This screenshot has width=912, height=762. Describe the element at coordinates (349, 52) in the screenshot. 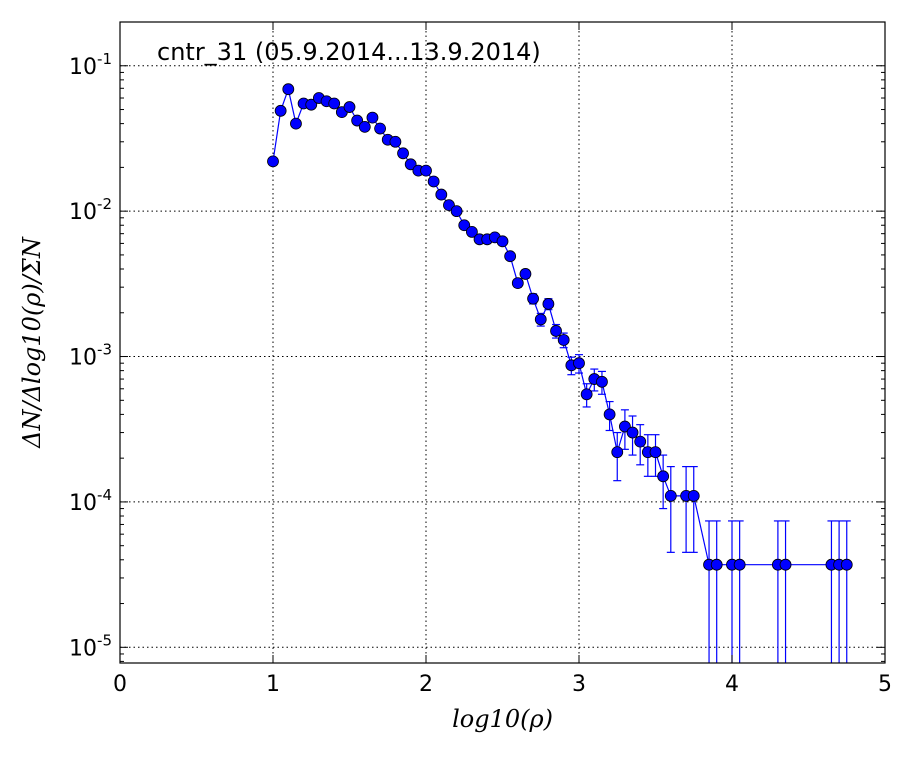

I see `chart-title: cntr_31 (05.9.2014...13.9.2014)` at that location.